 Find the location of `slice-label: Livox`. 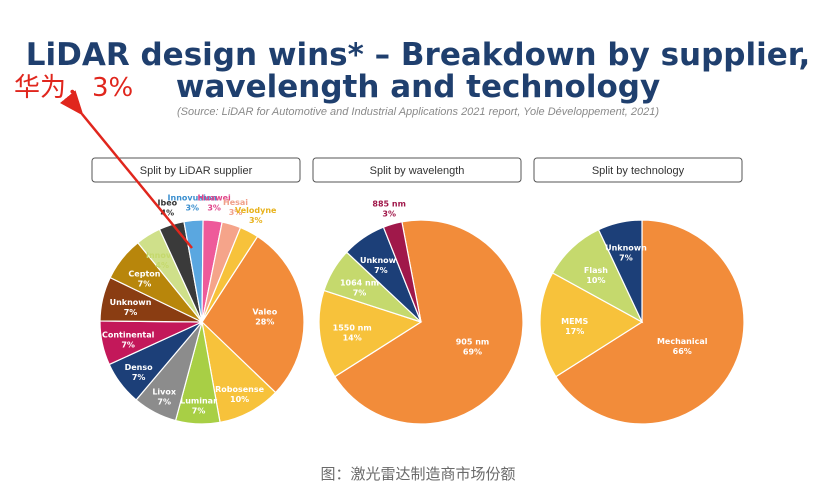

slice-label: Livox is located at coordinates (164, 391).